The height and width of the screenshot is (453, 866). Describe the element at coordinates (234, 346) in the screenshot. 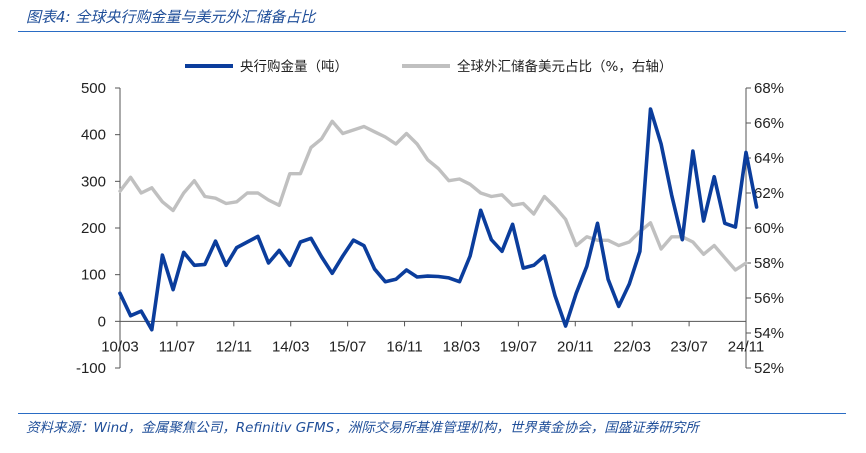

I see `x-tick-label: 12/11` at that location.